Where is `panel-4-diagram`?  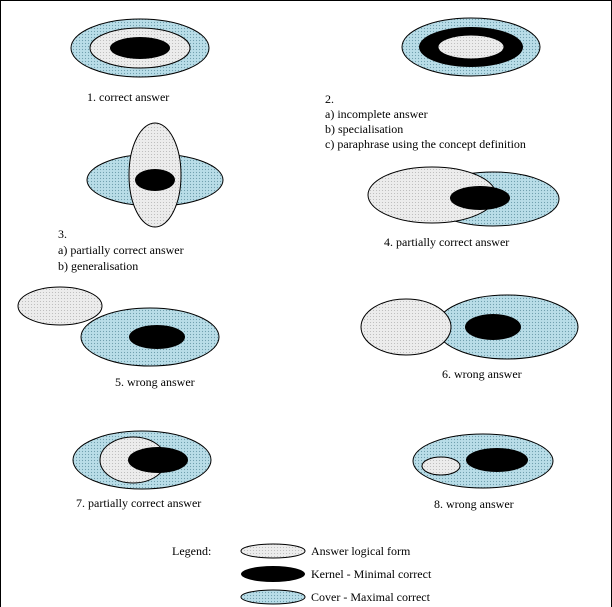
panel-4-diagram is located at coordinates (463, 196).